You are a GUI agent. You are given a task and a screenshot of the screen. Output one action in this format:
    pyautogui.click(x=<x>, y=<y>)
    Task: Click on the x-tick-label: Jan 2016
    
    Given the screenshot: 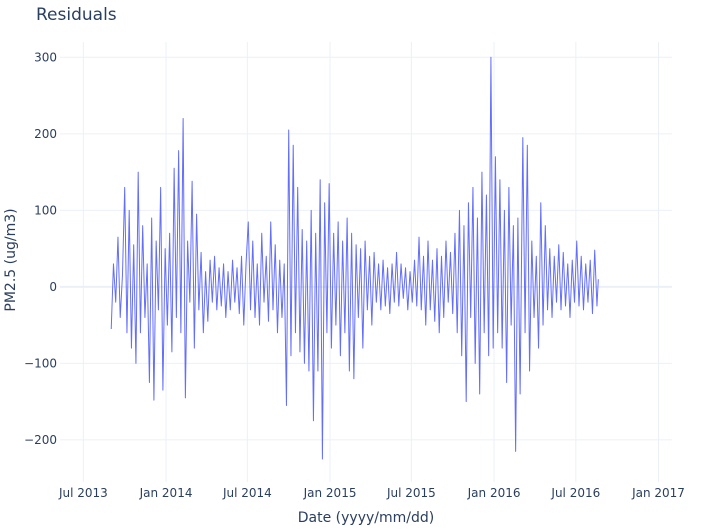 What is the action you would take?
    pyautogui.click(x=494, y=493)
    